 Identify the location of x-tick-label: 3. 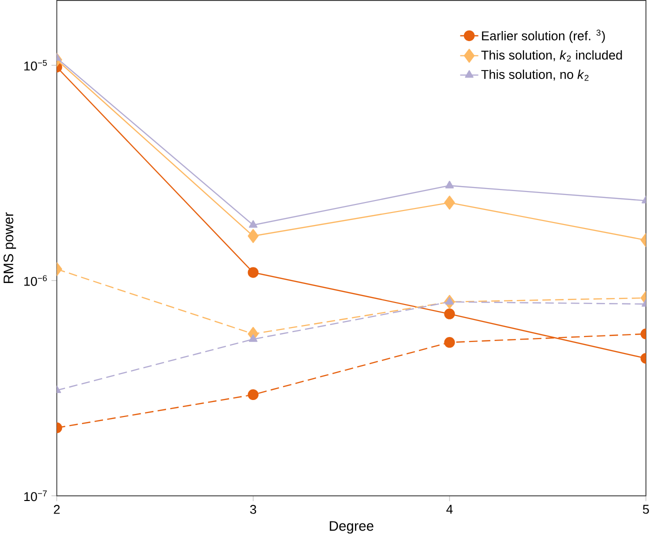
(253, 509).